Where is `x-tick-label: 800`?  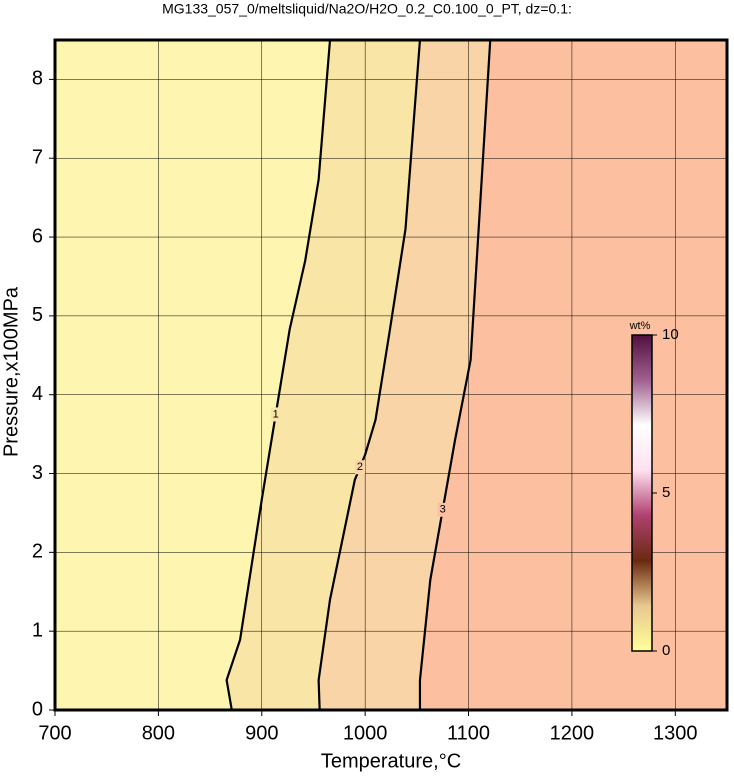 x-tick-label: 800 is located at coordinates (158, 733).